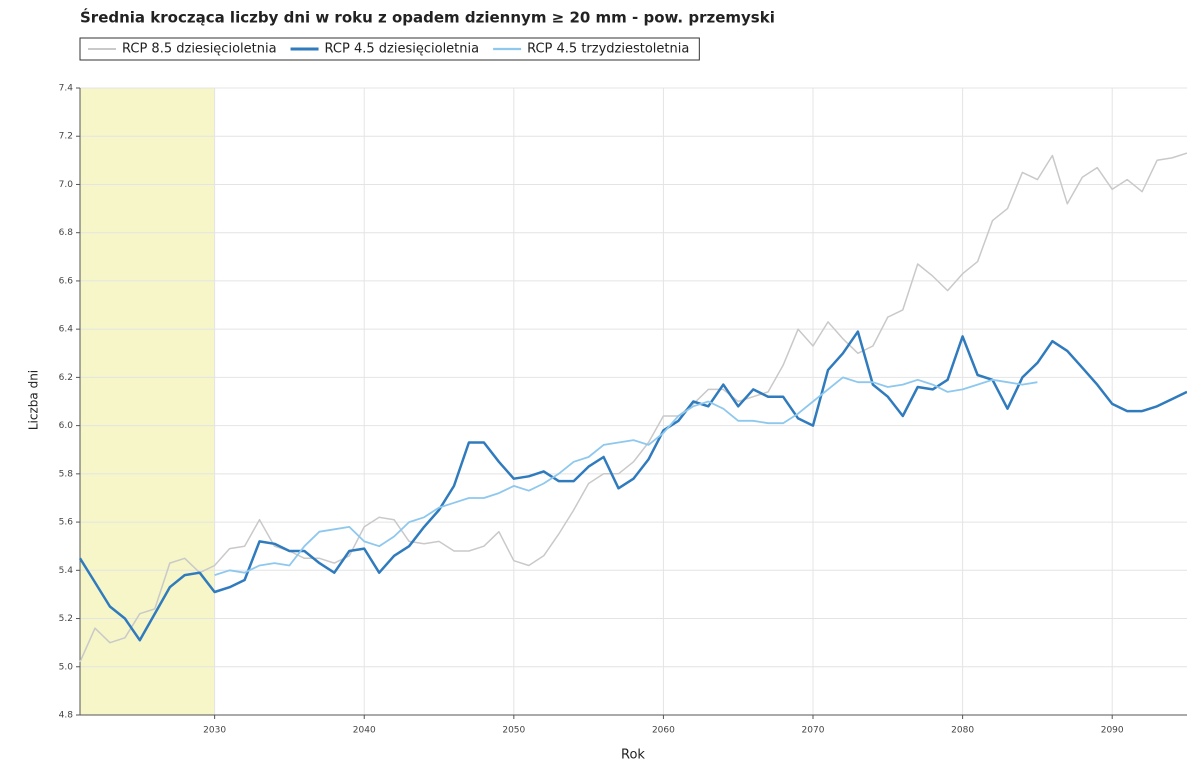  What do you see at coordinates (962, 731) in the screenshot?
I see `x-tick-label: 2080` at bounding box center [962, 731].